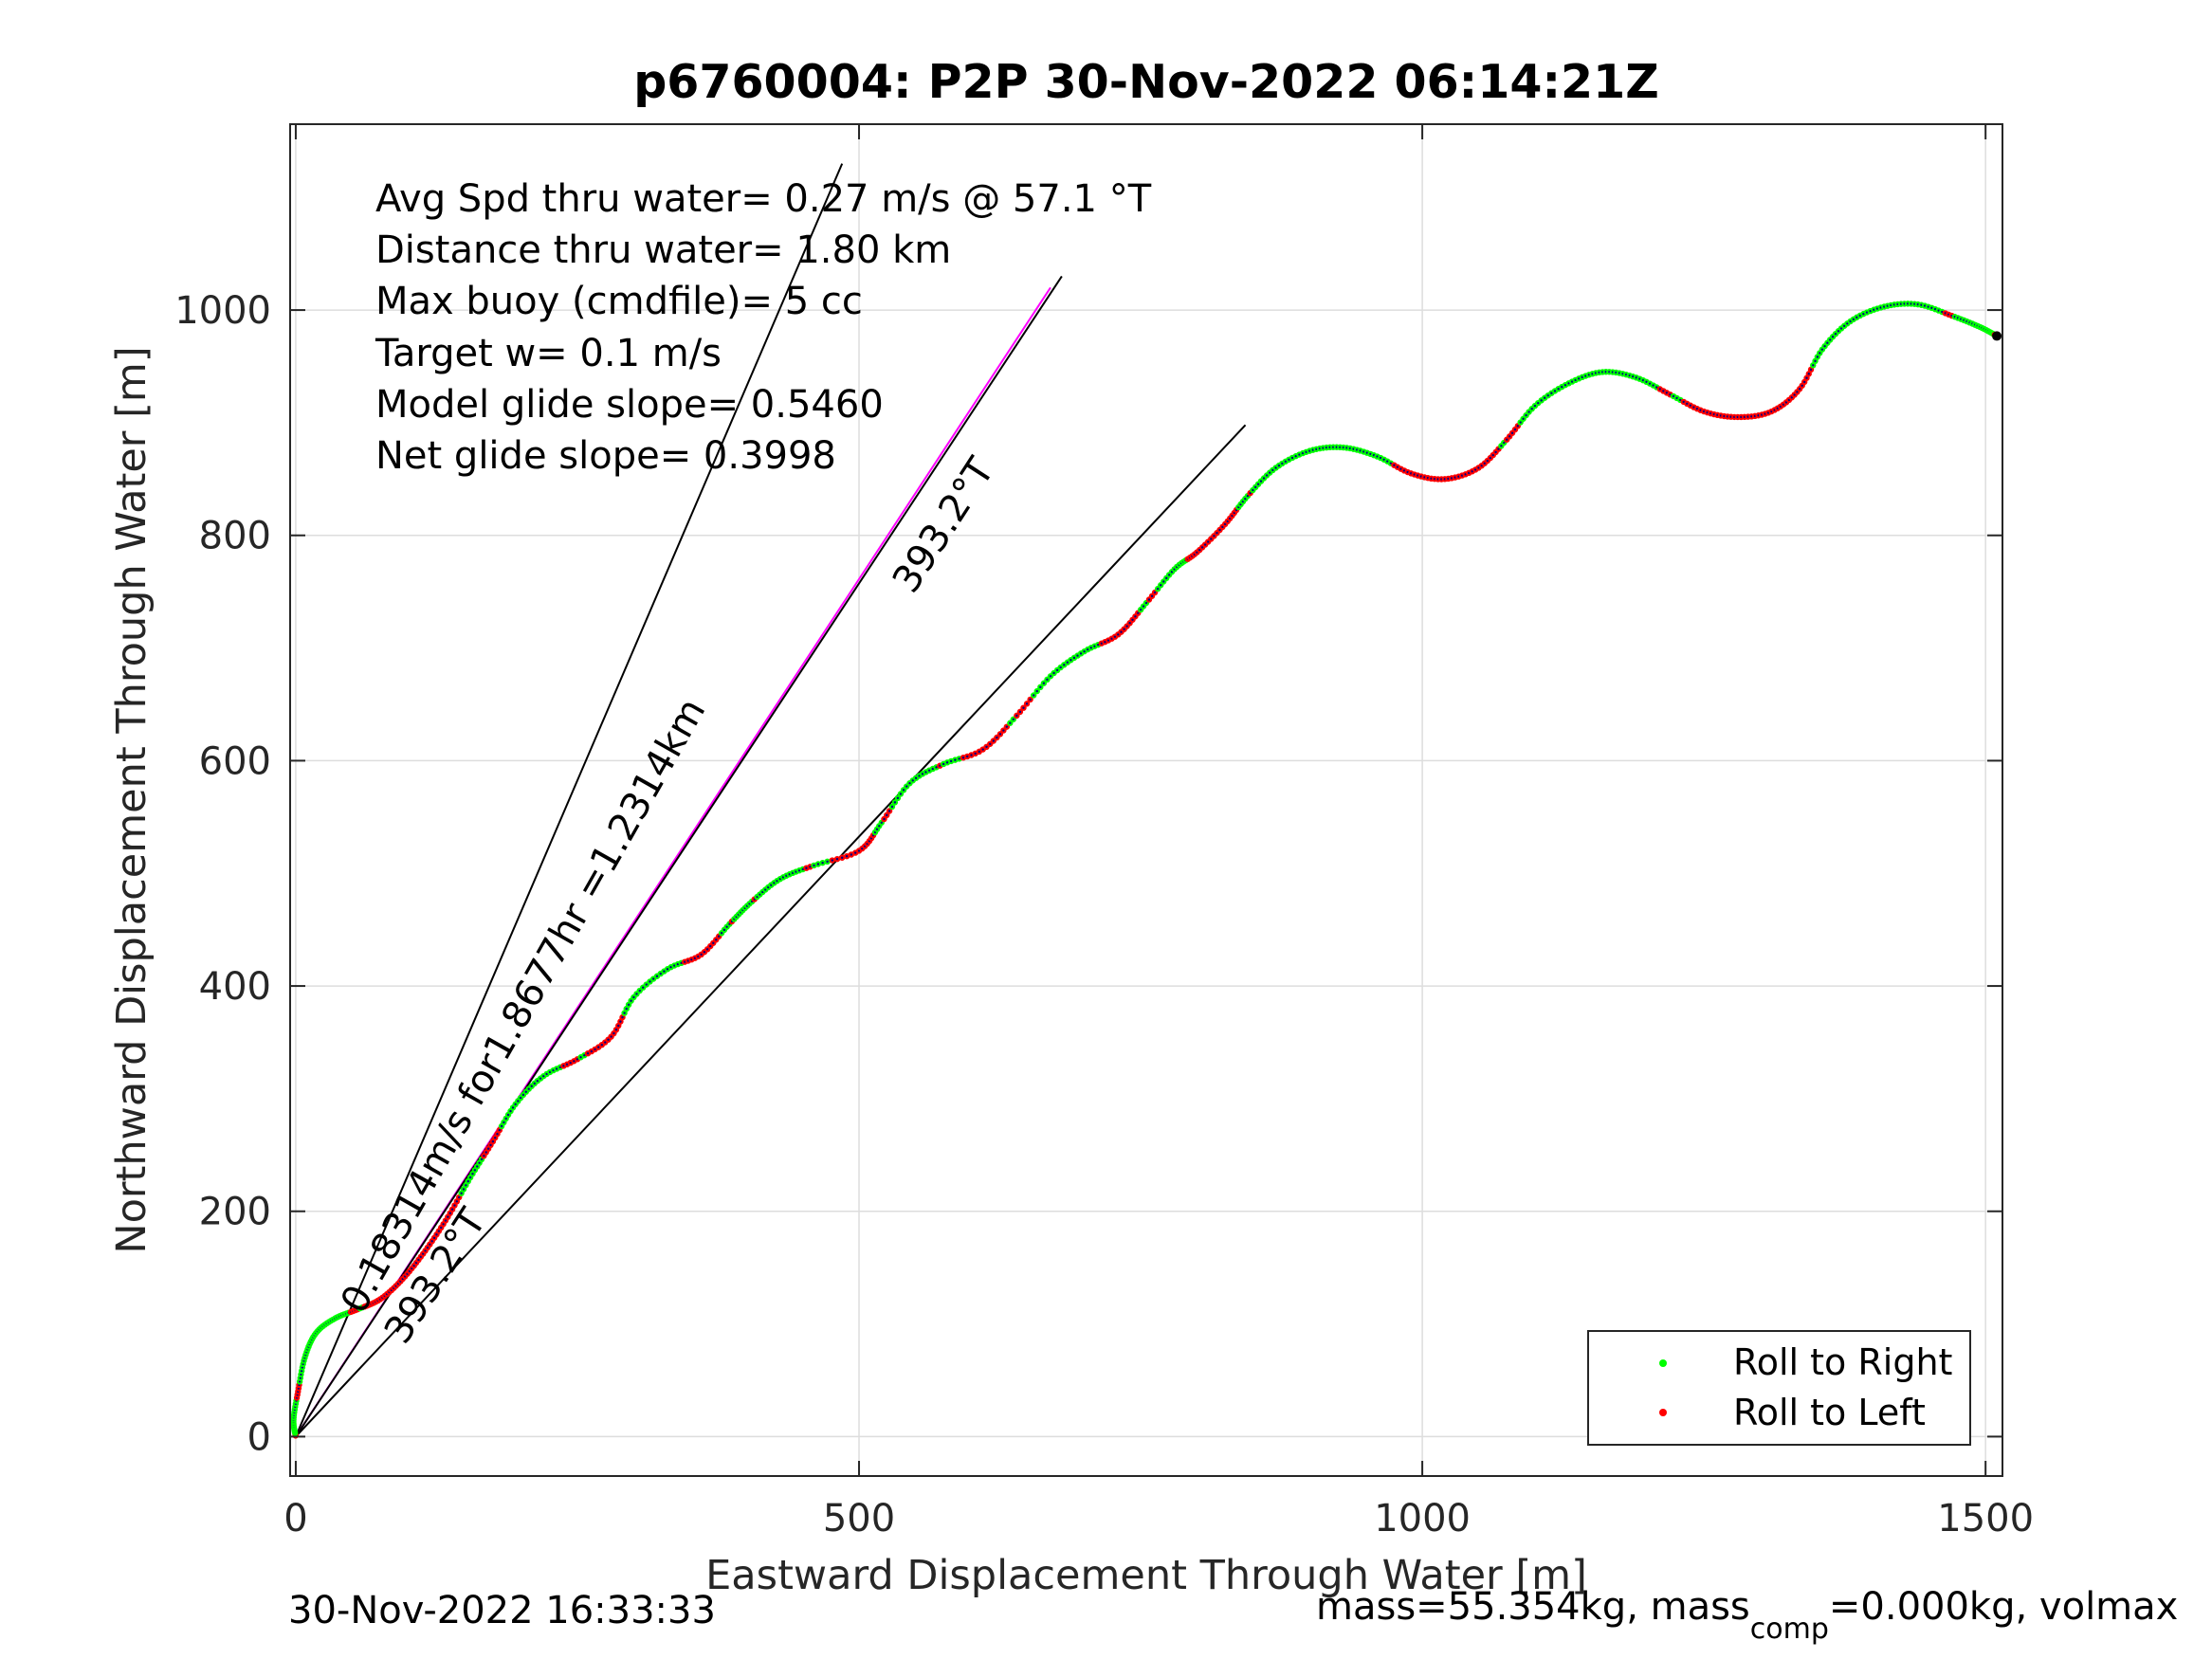  Describe the element at coordinates (222, 311) in the screenshot. I see `y-tick-label: 1000` at that location.